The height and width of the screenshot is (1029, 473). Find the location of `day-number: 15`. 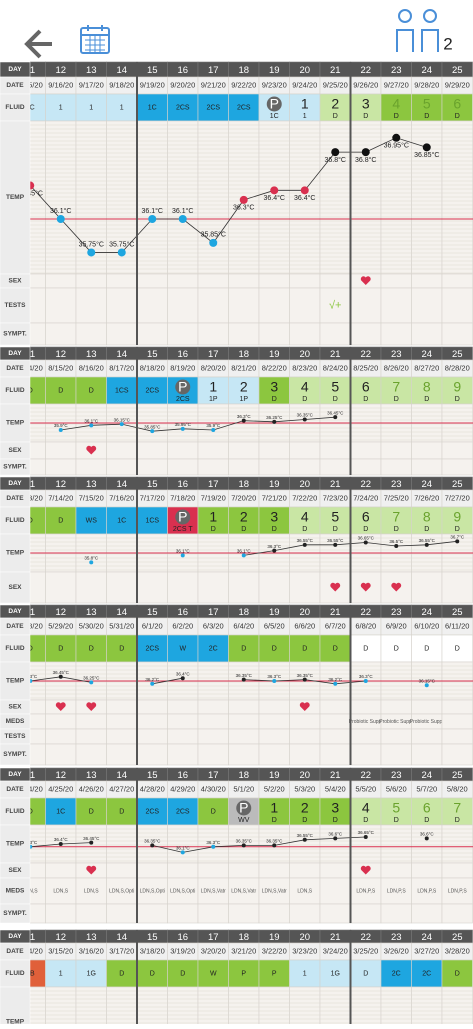

day-number: 15 is located at coordinates (152, 354).